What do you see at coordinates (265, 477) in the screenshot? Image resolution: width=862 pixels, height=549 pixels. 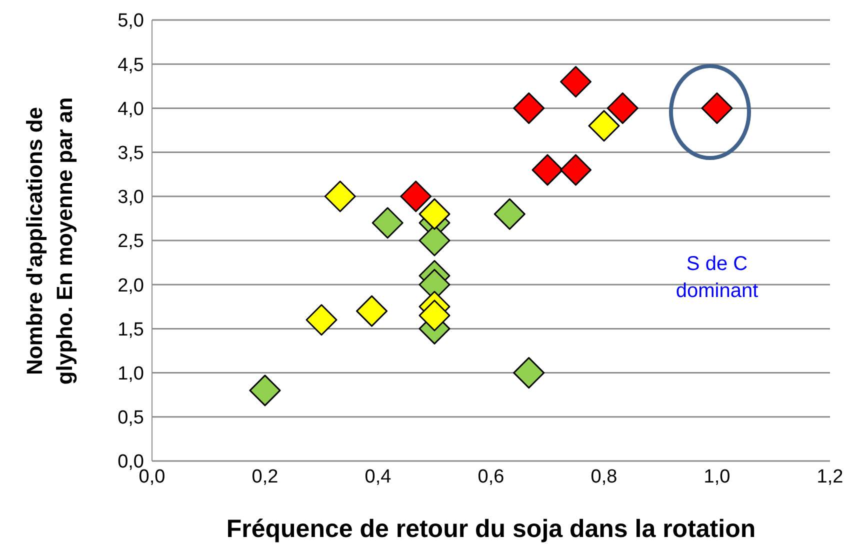 I see `x-tick-label: 0,2` at bounding box center [265, 477].